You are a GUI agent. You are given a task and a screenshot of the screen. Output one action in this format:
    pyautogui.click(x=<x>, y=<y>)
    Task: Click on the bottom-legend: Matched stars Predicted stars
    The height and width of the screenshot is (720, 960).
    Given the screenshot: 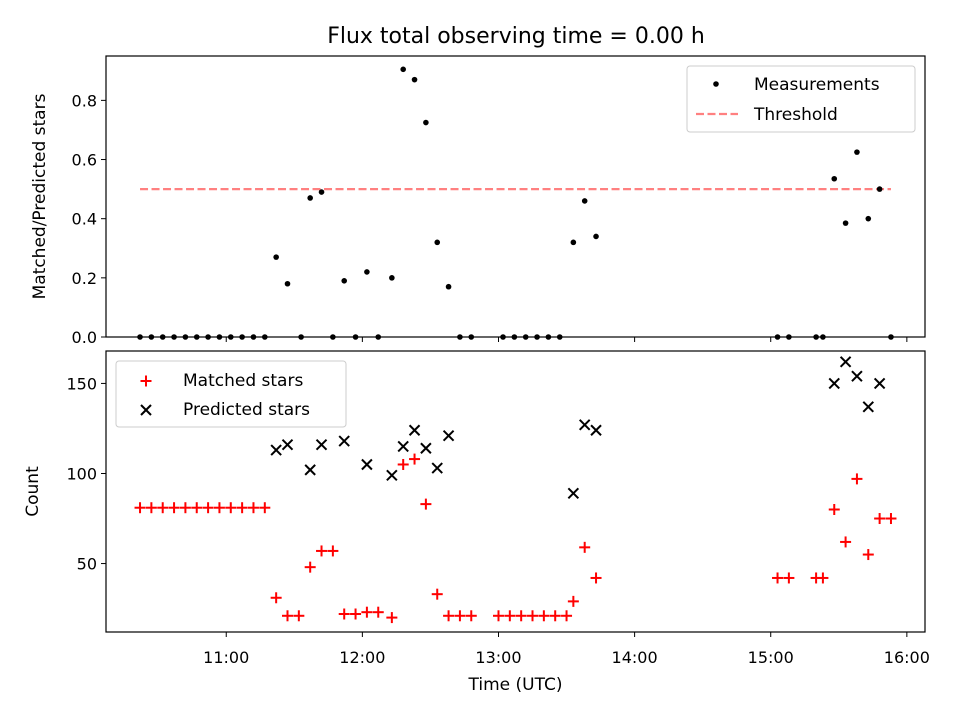 What is the action you would take?
    pyautogui.click(x=231, y=394)
    